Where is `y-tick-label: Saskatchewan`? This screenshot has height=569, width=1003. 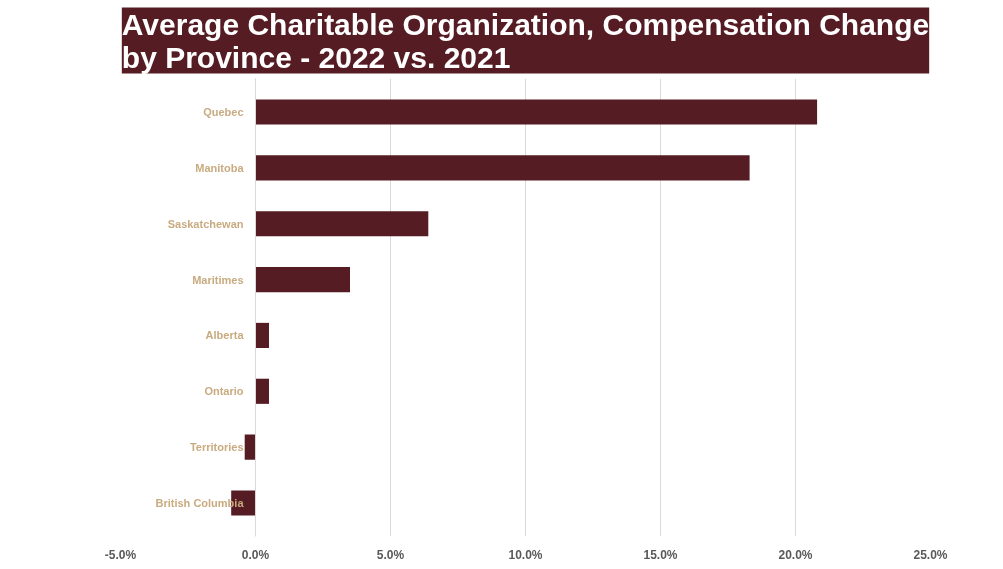 y-tick-label: Saskatchewan is located at coordinates (205, 223).